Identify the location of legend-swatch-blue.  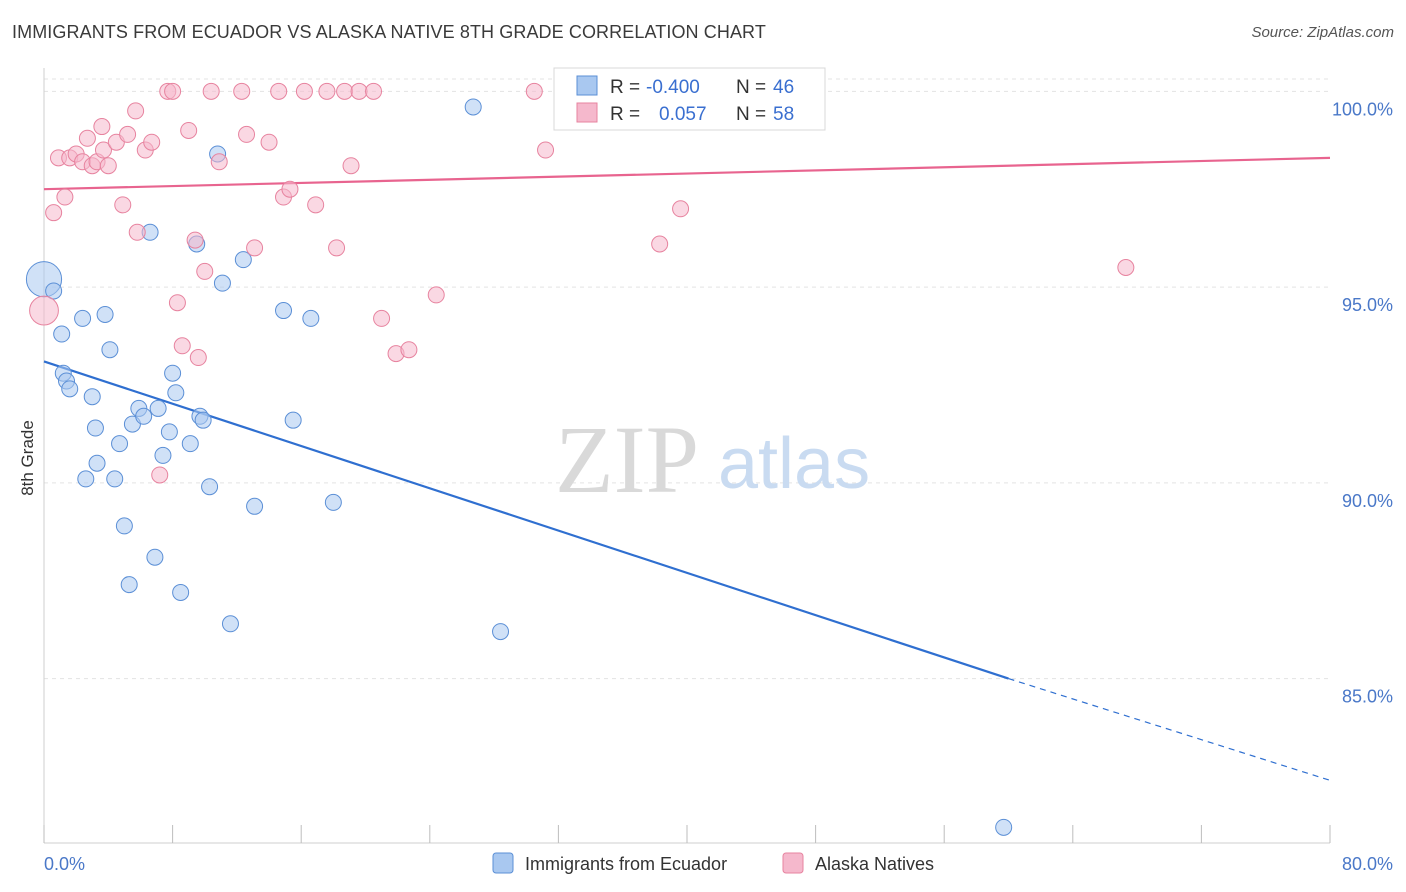
(587, 85).